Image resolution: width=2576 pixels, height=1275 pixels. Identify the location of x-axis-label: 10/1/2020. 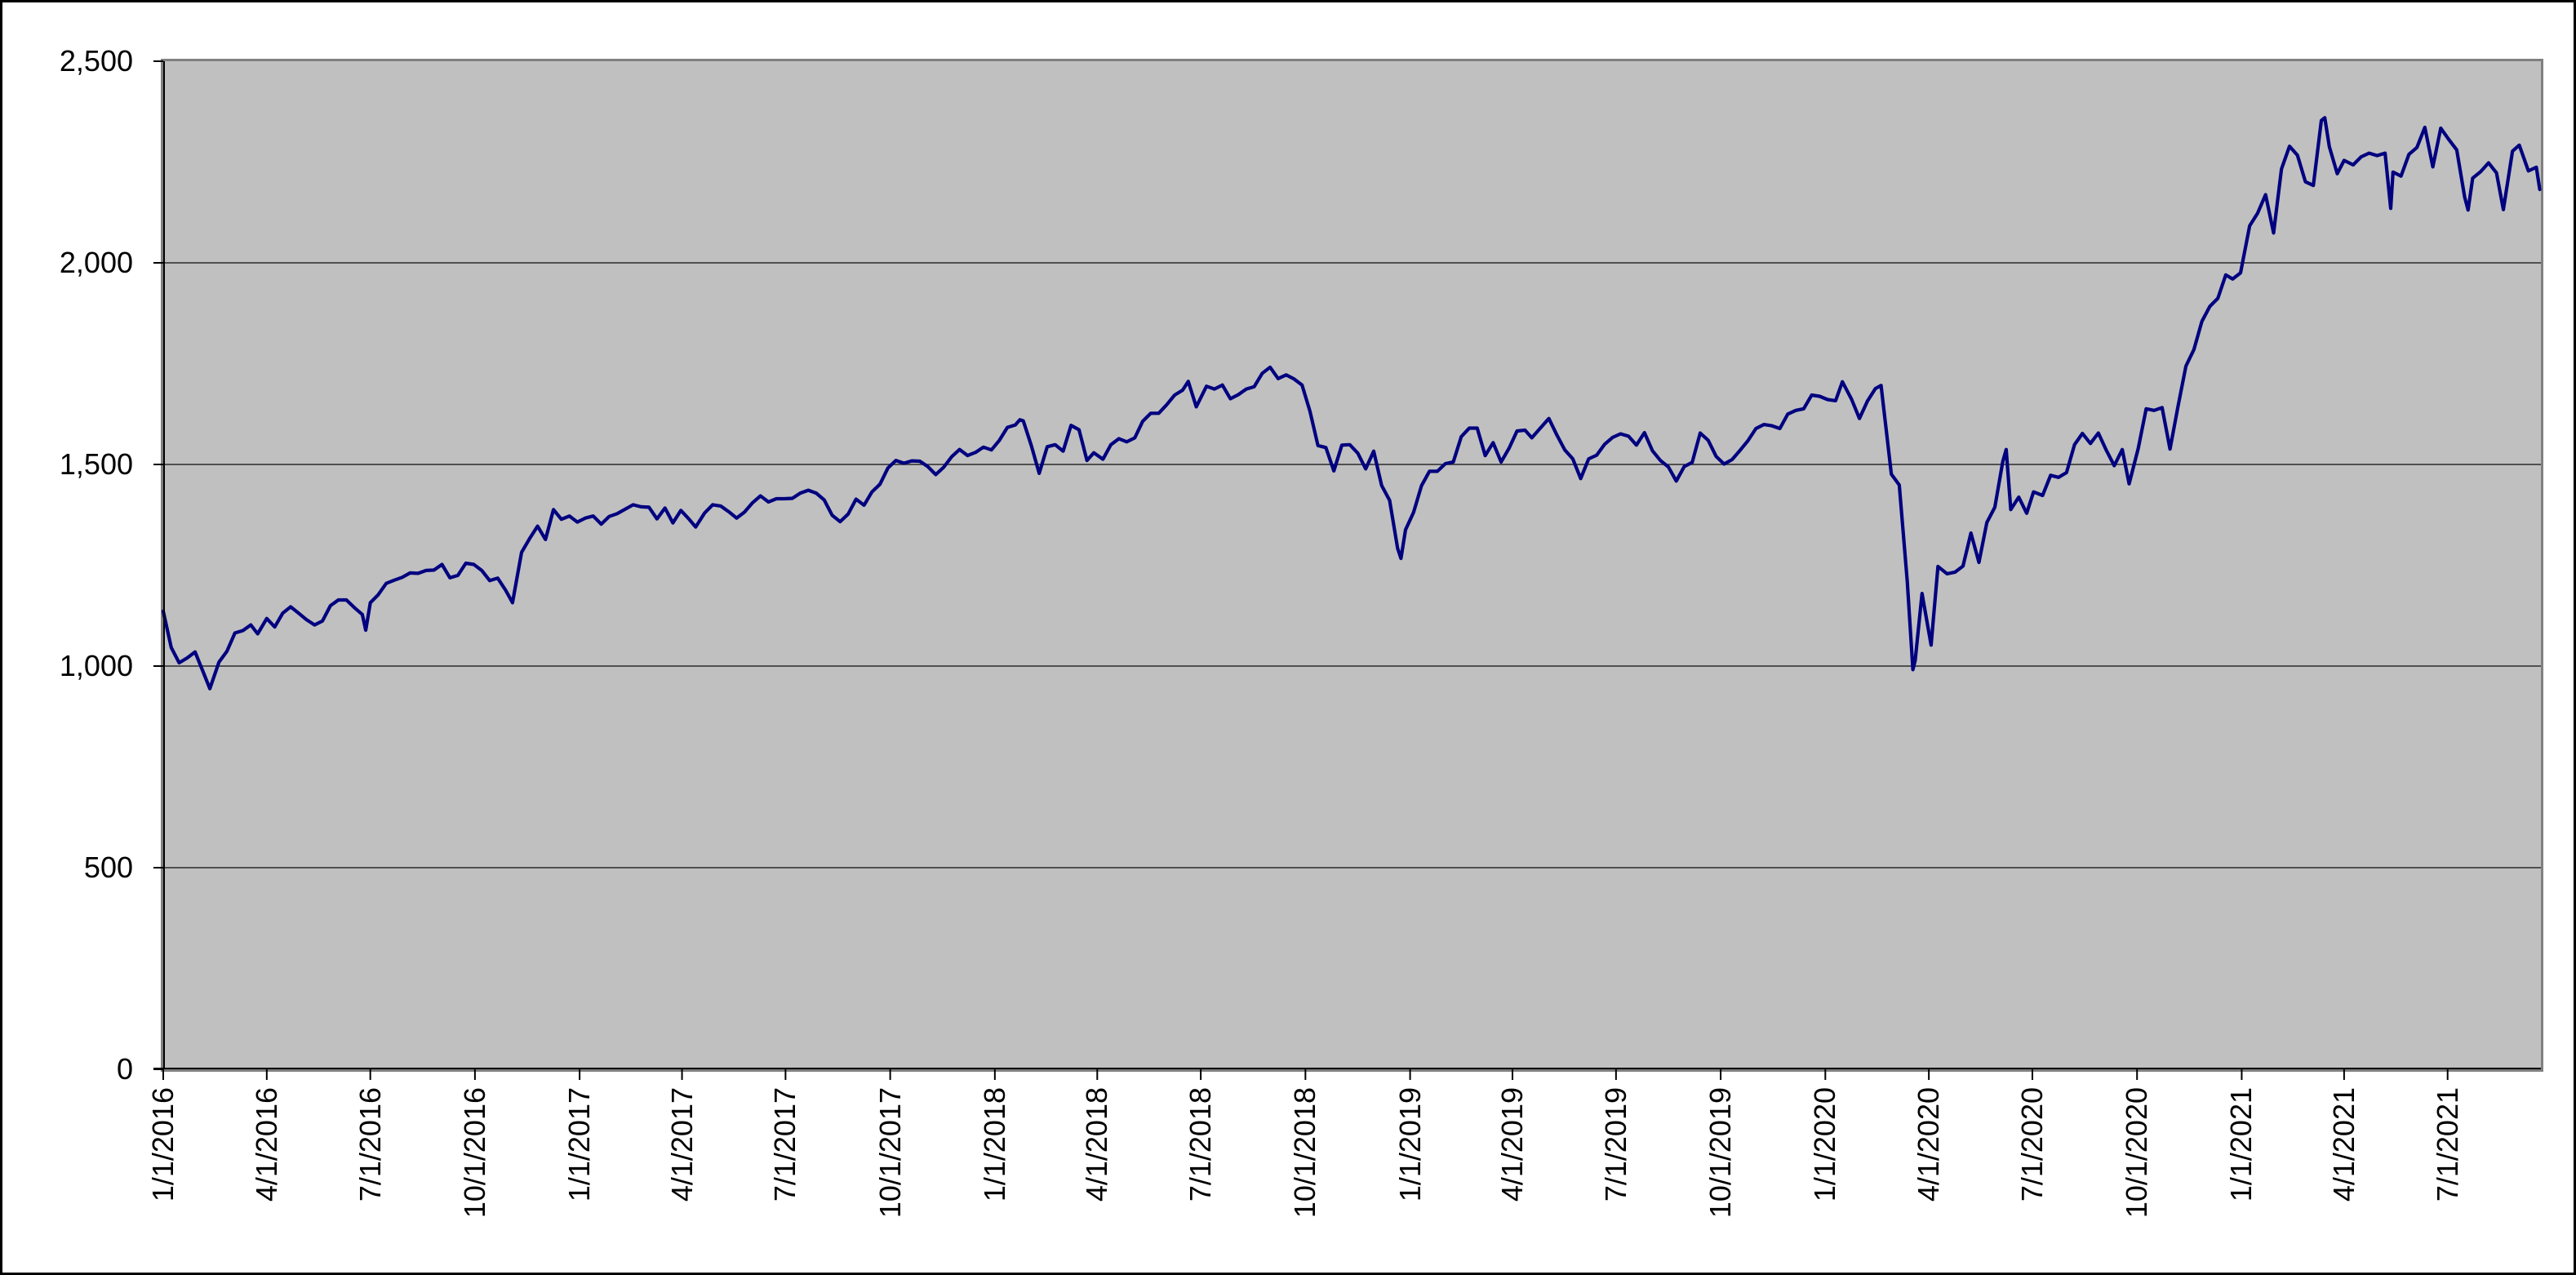
(2137, 1153).